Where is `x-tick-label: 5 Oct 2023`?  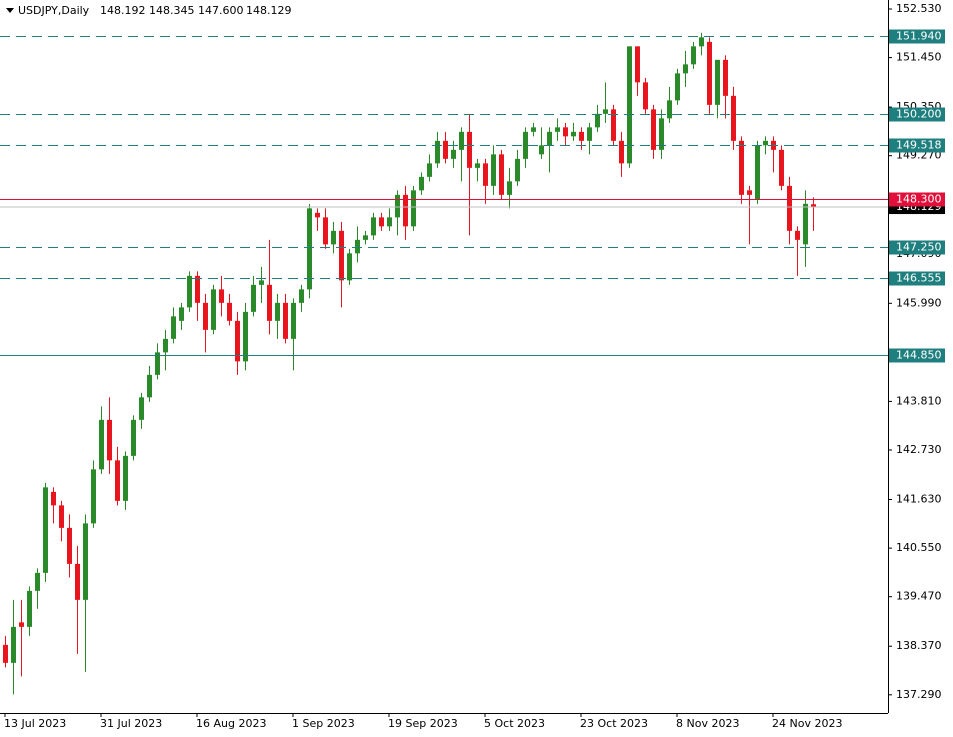 x-tick-label: 5 Oct 2023 is located at coordinates (514, 723).